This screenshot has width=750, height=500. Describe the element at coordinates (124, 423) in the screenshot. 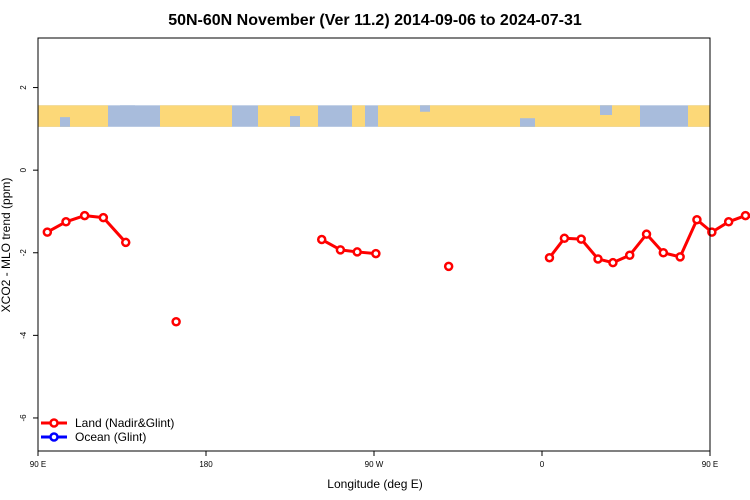

I see `legend-land-label: Land (Nadir&Glint)` at that location.